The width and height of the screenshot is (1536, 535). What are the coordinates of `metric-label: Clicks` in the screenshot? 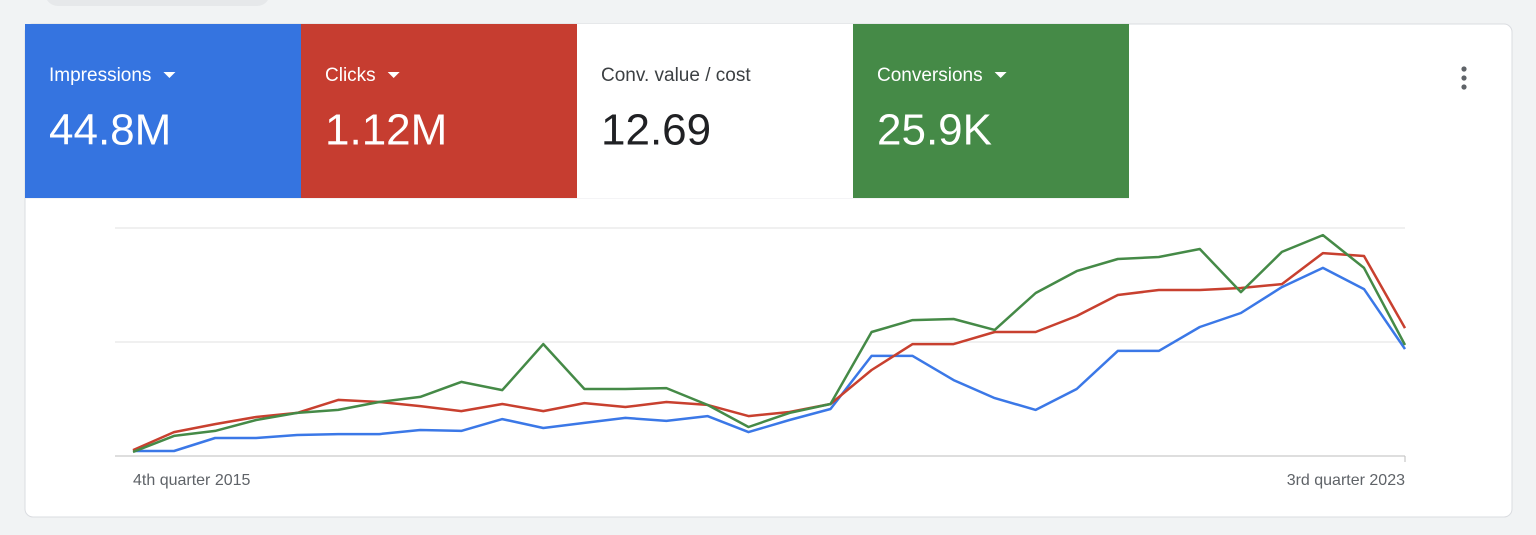 It's located at (350, 75).